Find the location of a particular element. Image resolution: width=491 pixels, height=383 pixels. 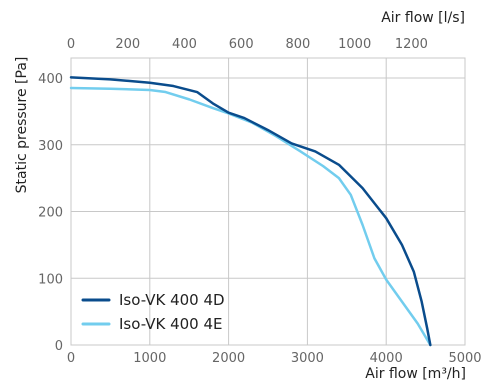

bottom-tick-label: 2000 is located at coordinates (228, 358).